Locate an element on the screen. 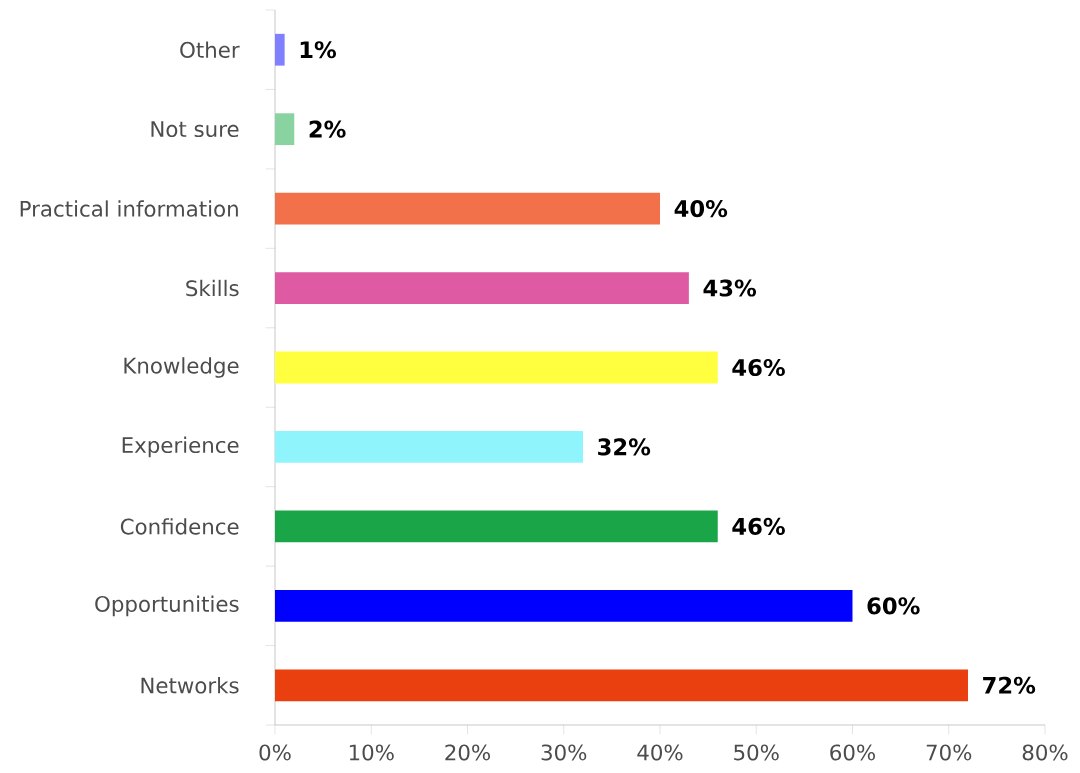  x-tick-label: 10% is located at coordinates (371, 752).